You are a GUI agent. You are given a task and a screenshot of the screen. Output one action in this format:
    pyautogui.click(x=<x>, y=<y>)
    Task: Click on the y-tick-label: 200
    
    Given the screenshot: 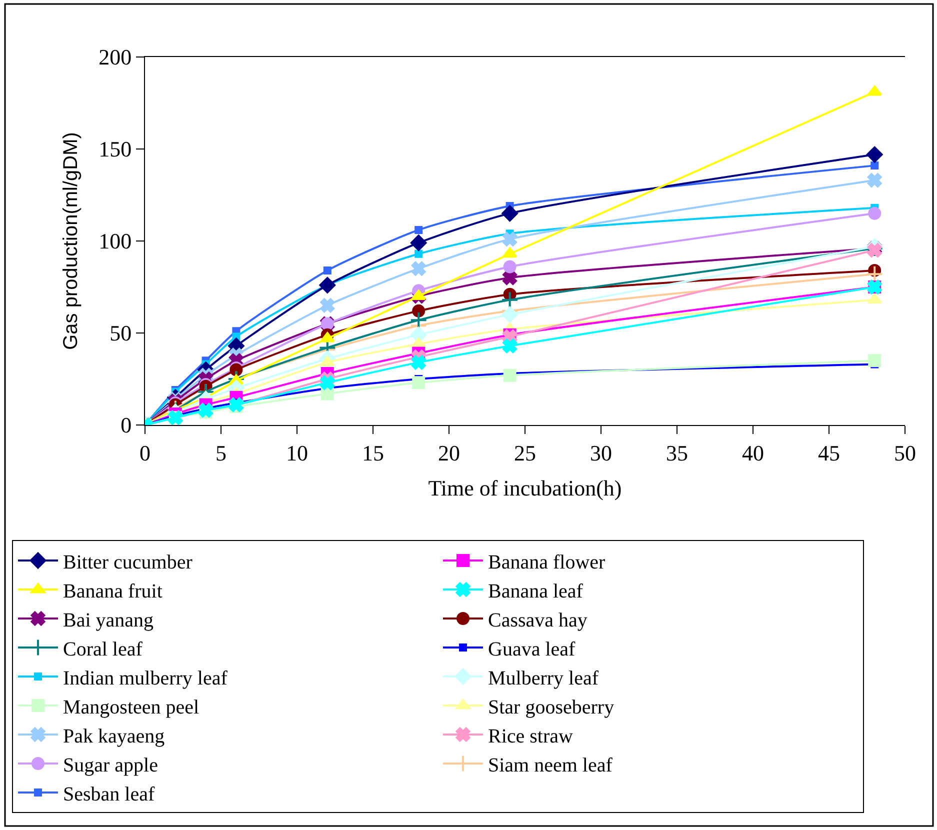 What is the action you would take?
    pyautogui.click(x=115, y=57)
    